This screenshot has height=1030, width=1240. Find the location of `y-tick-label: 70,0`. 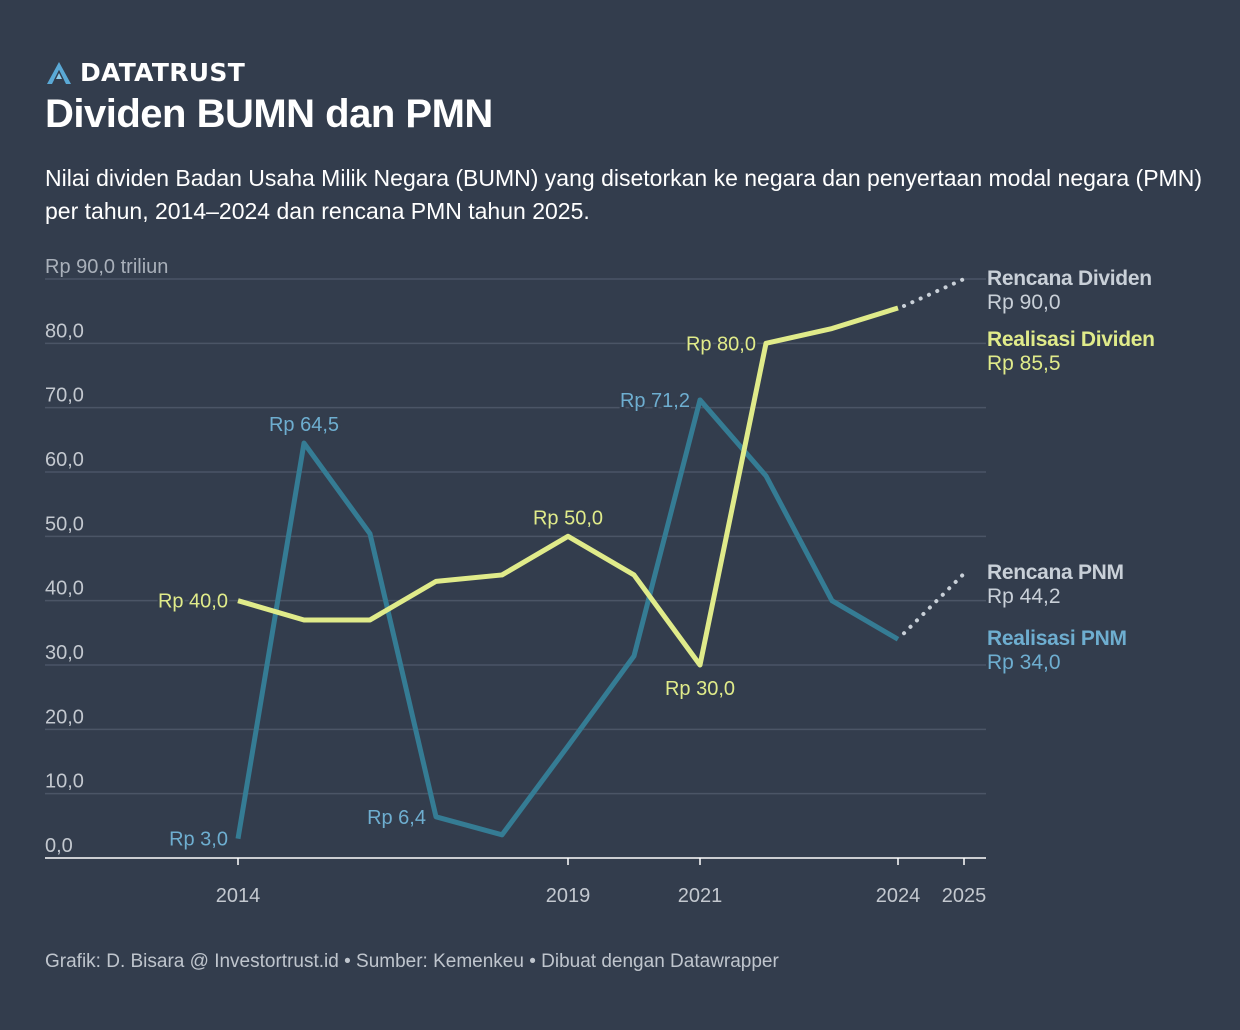

y-tick-label: 70,0 is located at coordinates (64, 396).